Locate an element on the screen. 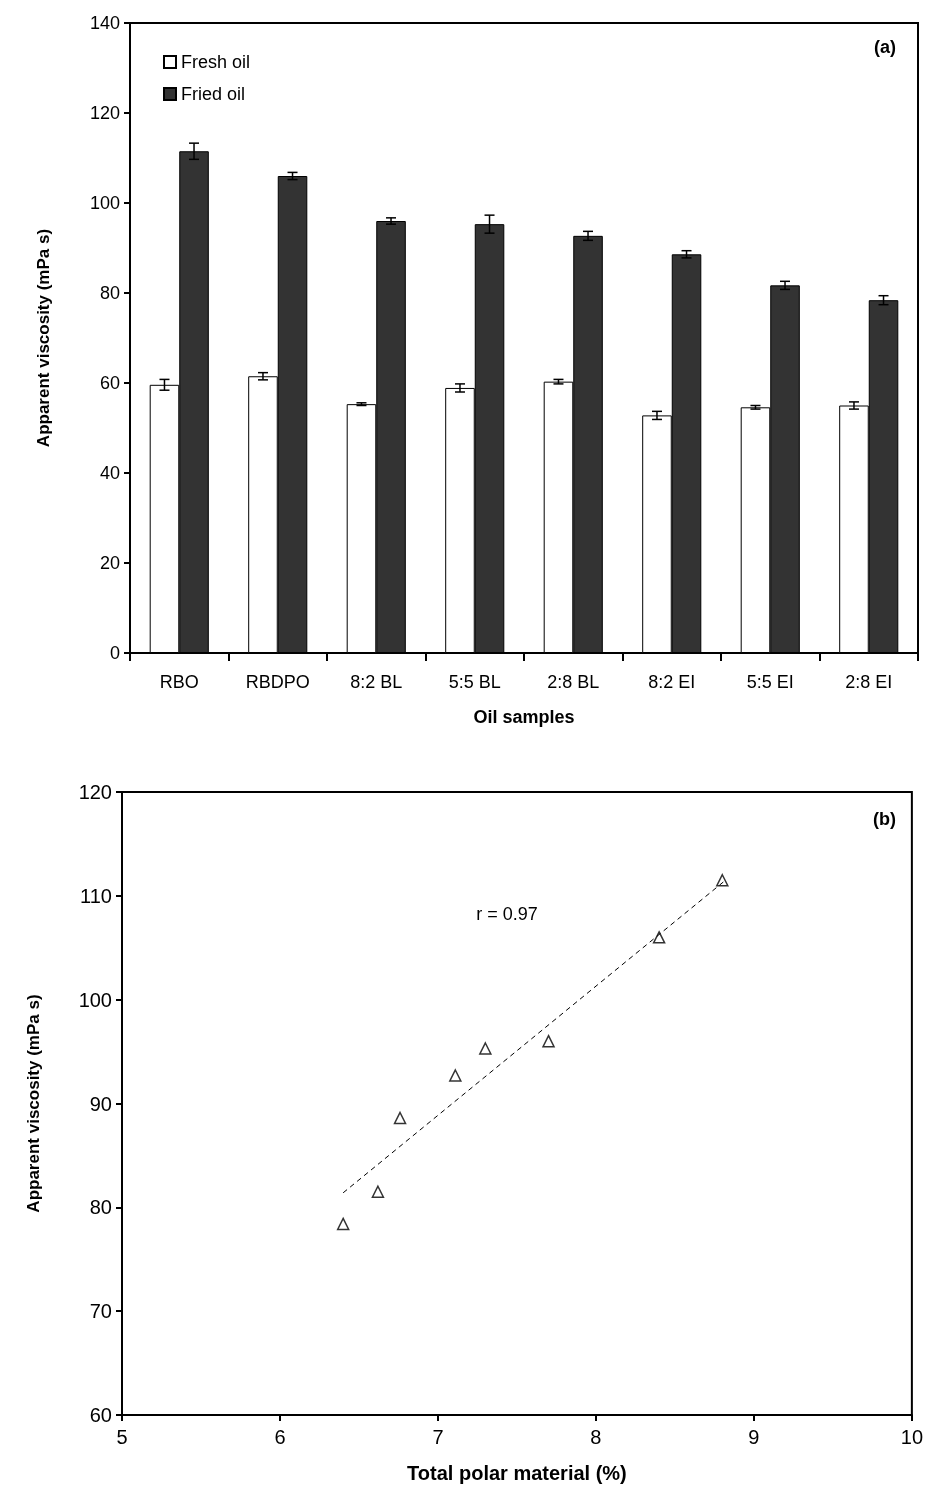 Image resolution: width=934 pixels, height=1512 pixels. x-tick-label: 5:5 BL is located at coordinates (474, 682).